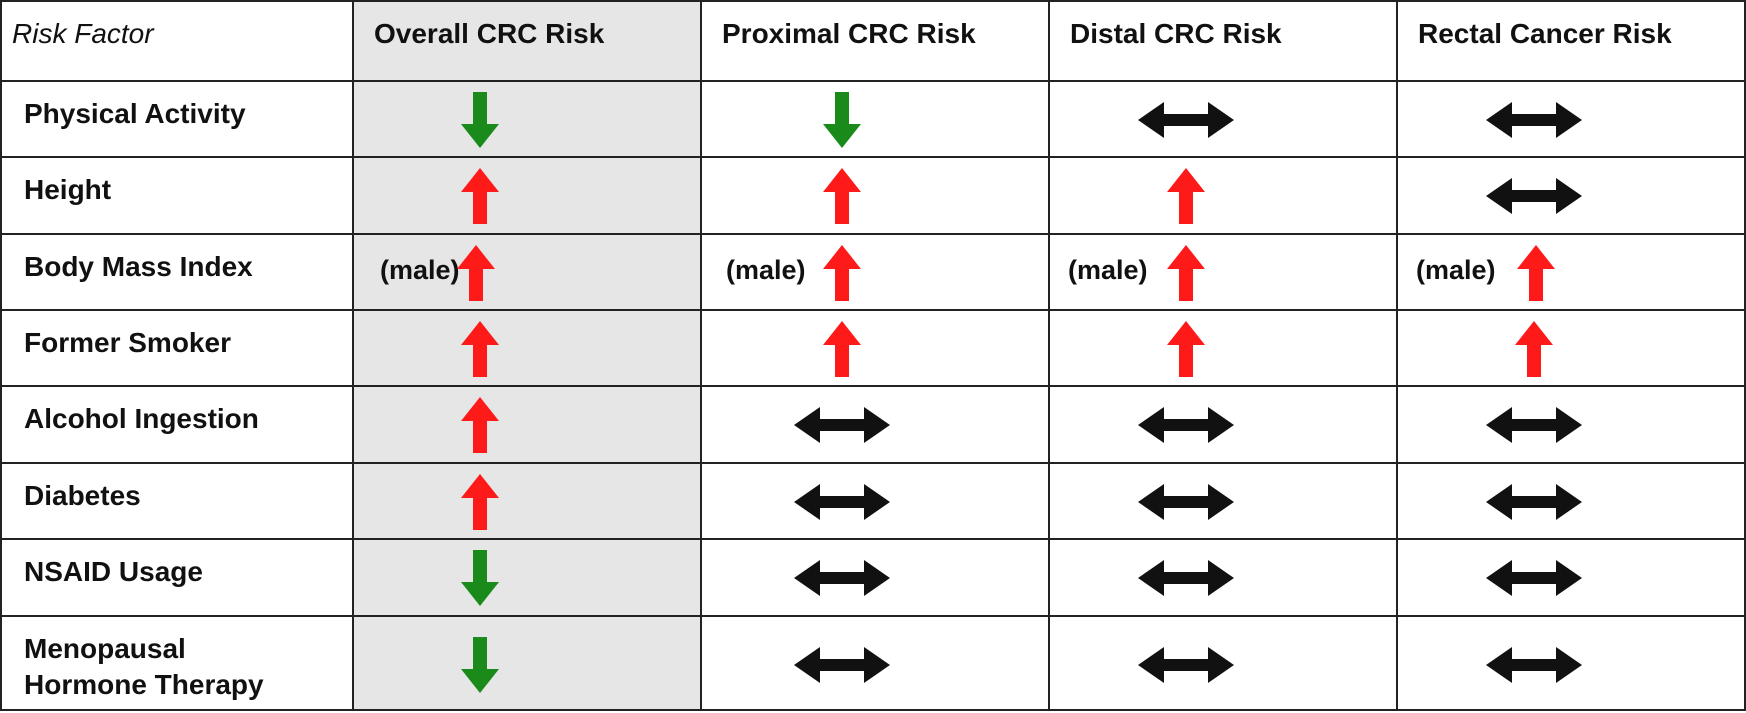 The width and height of the screenshot is (1746, 713). I want to click on table-row-nsaid-usage: NSAID Usage, so click(873, 577).